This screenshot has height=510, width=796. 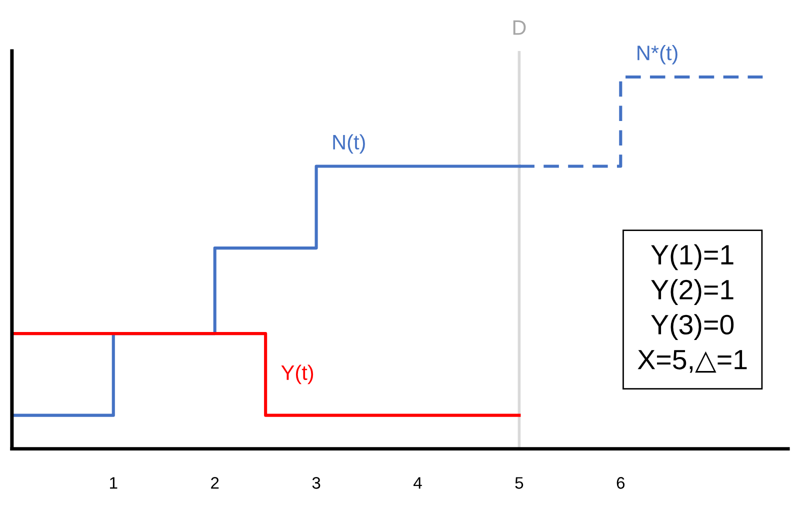 What do you see at coordinates (215, 483) in the screenshot?
I see `x-tick-label: 2` at bounding box center [215, 483].